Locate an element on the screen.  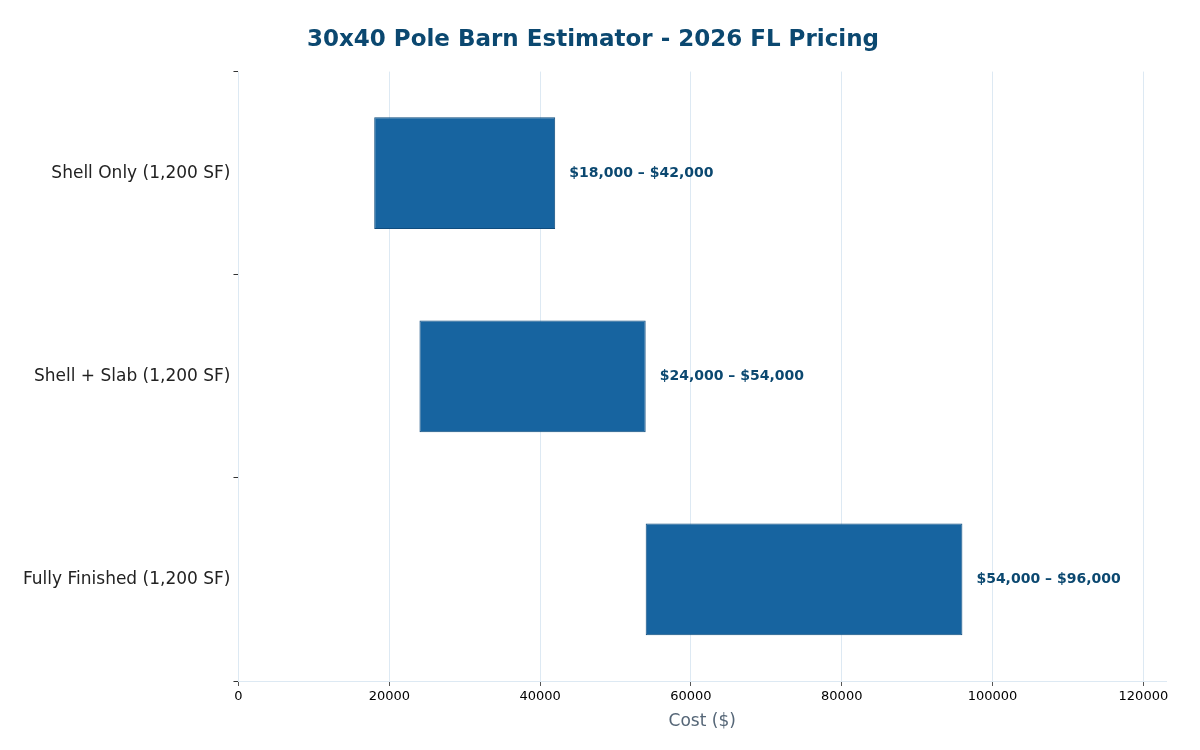
annotation: $24,000 – $54,000 is located at coordinates (732, 374).